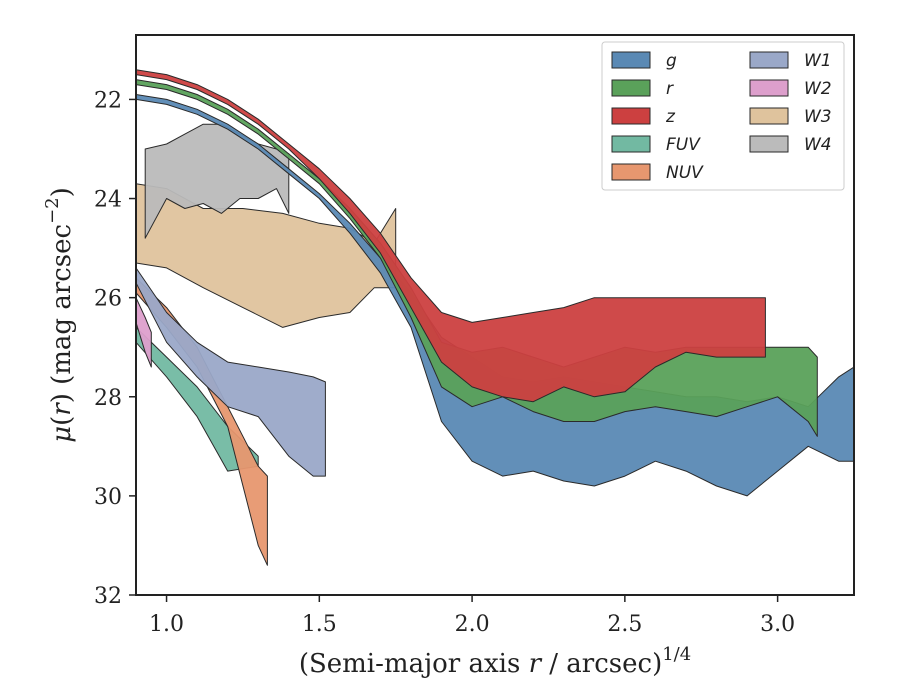 The width and height of the screenshot is (900, 700). Describe the element at coordinates (217, 181) in the screenshot. I see `series-band-w4` at that location.